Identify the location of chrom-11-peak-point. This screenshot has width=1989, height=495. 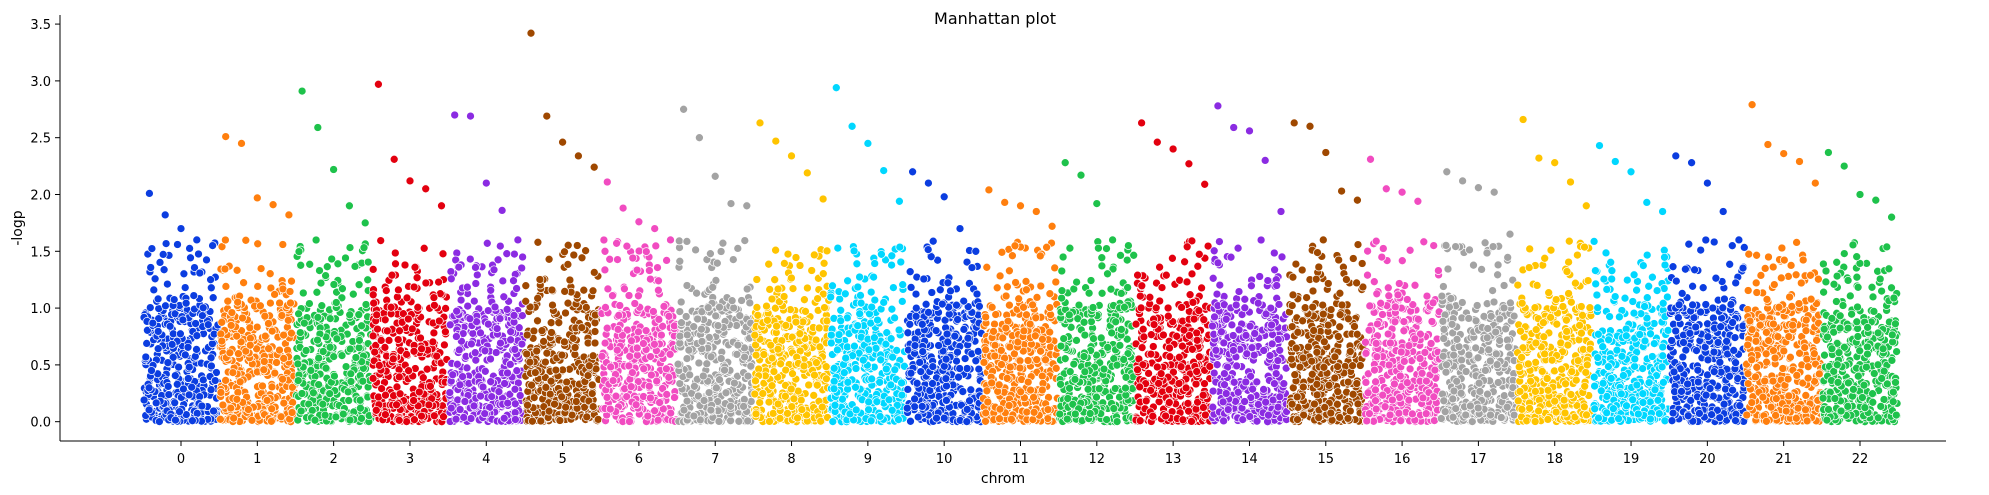
(1020, 206).